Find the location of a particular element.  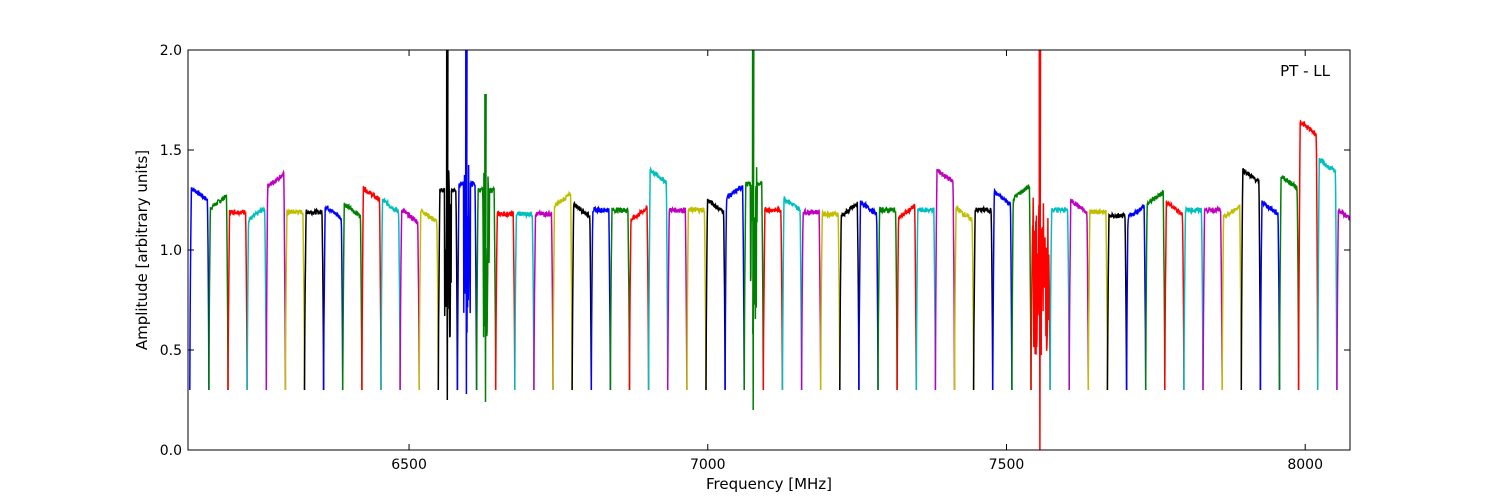

x-tick-label: 7000 is located at coordinates (708, 465).